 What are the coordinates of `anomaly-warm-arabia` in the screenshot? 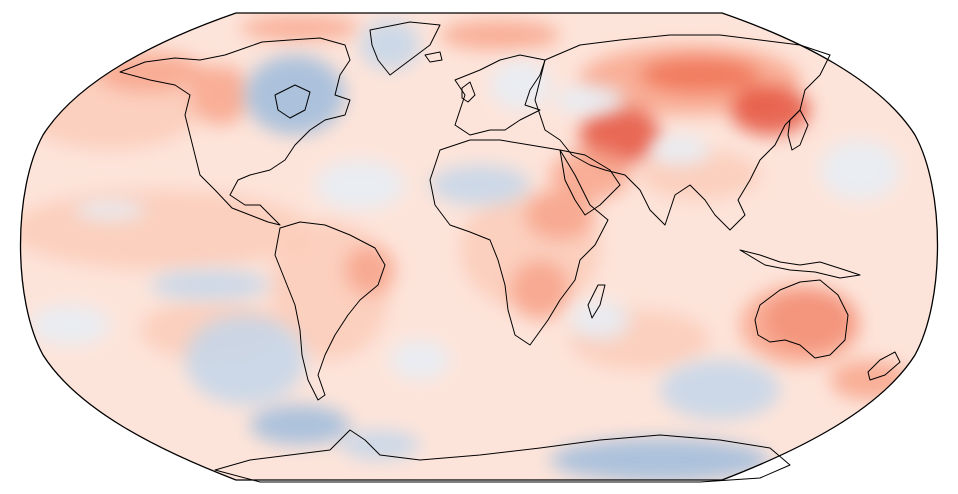 It's located at (590, 175).